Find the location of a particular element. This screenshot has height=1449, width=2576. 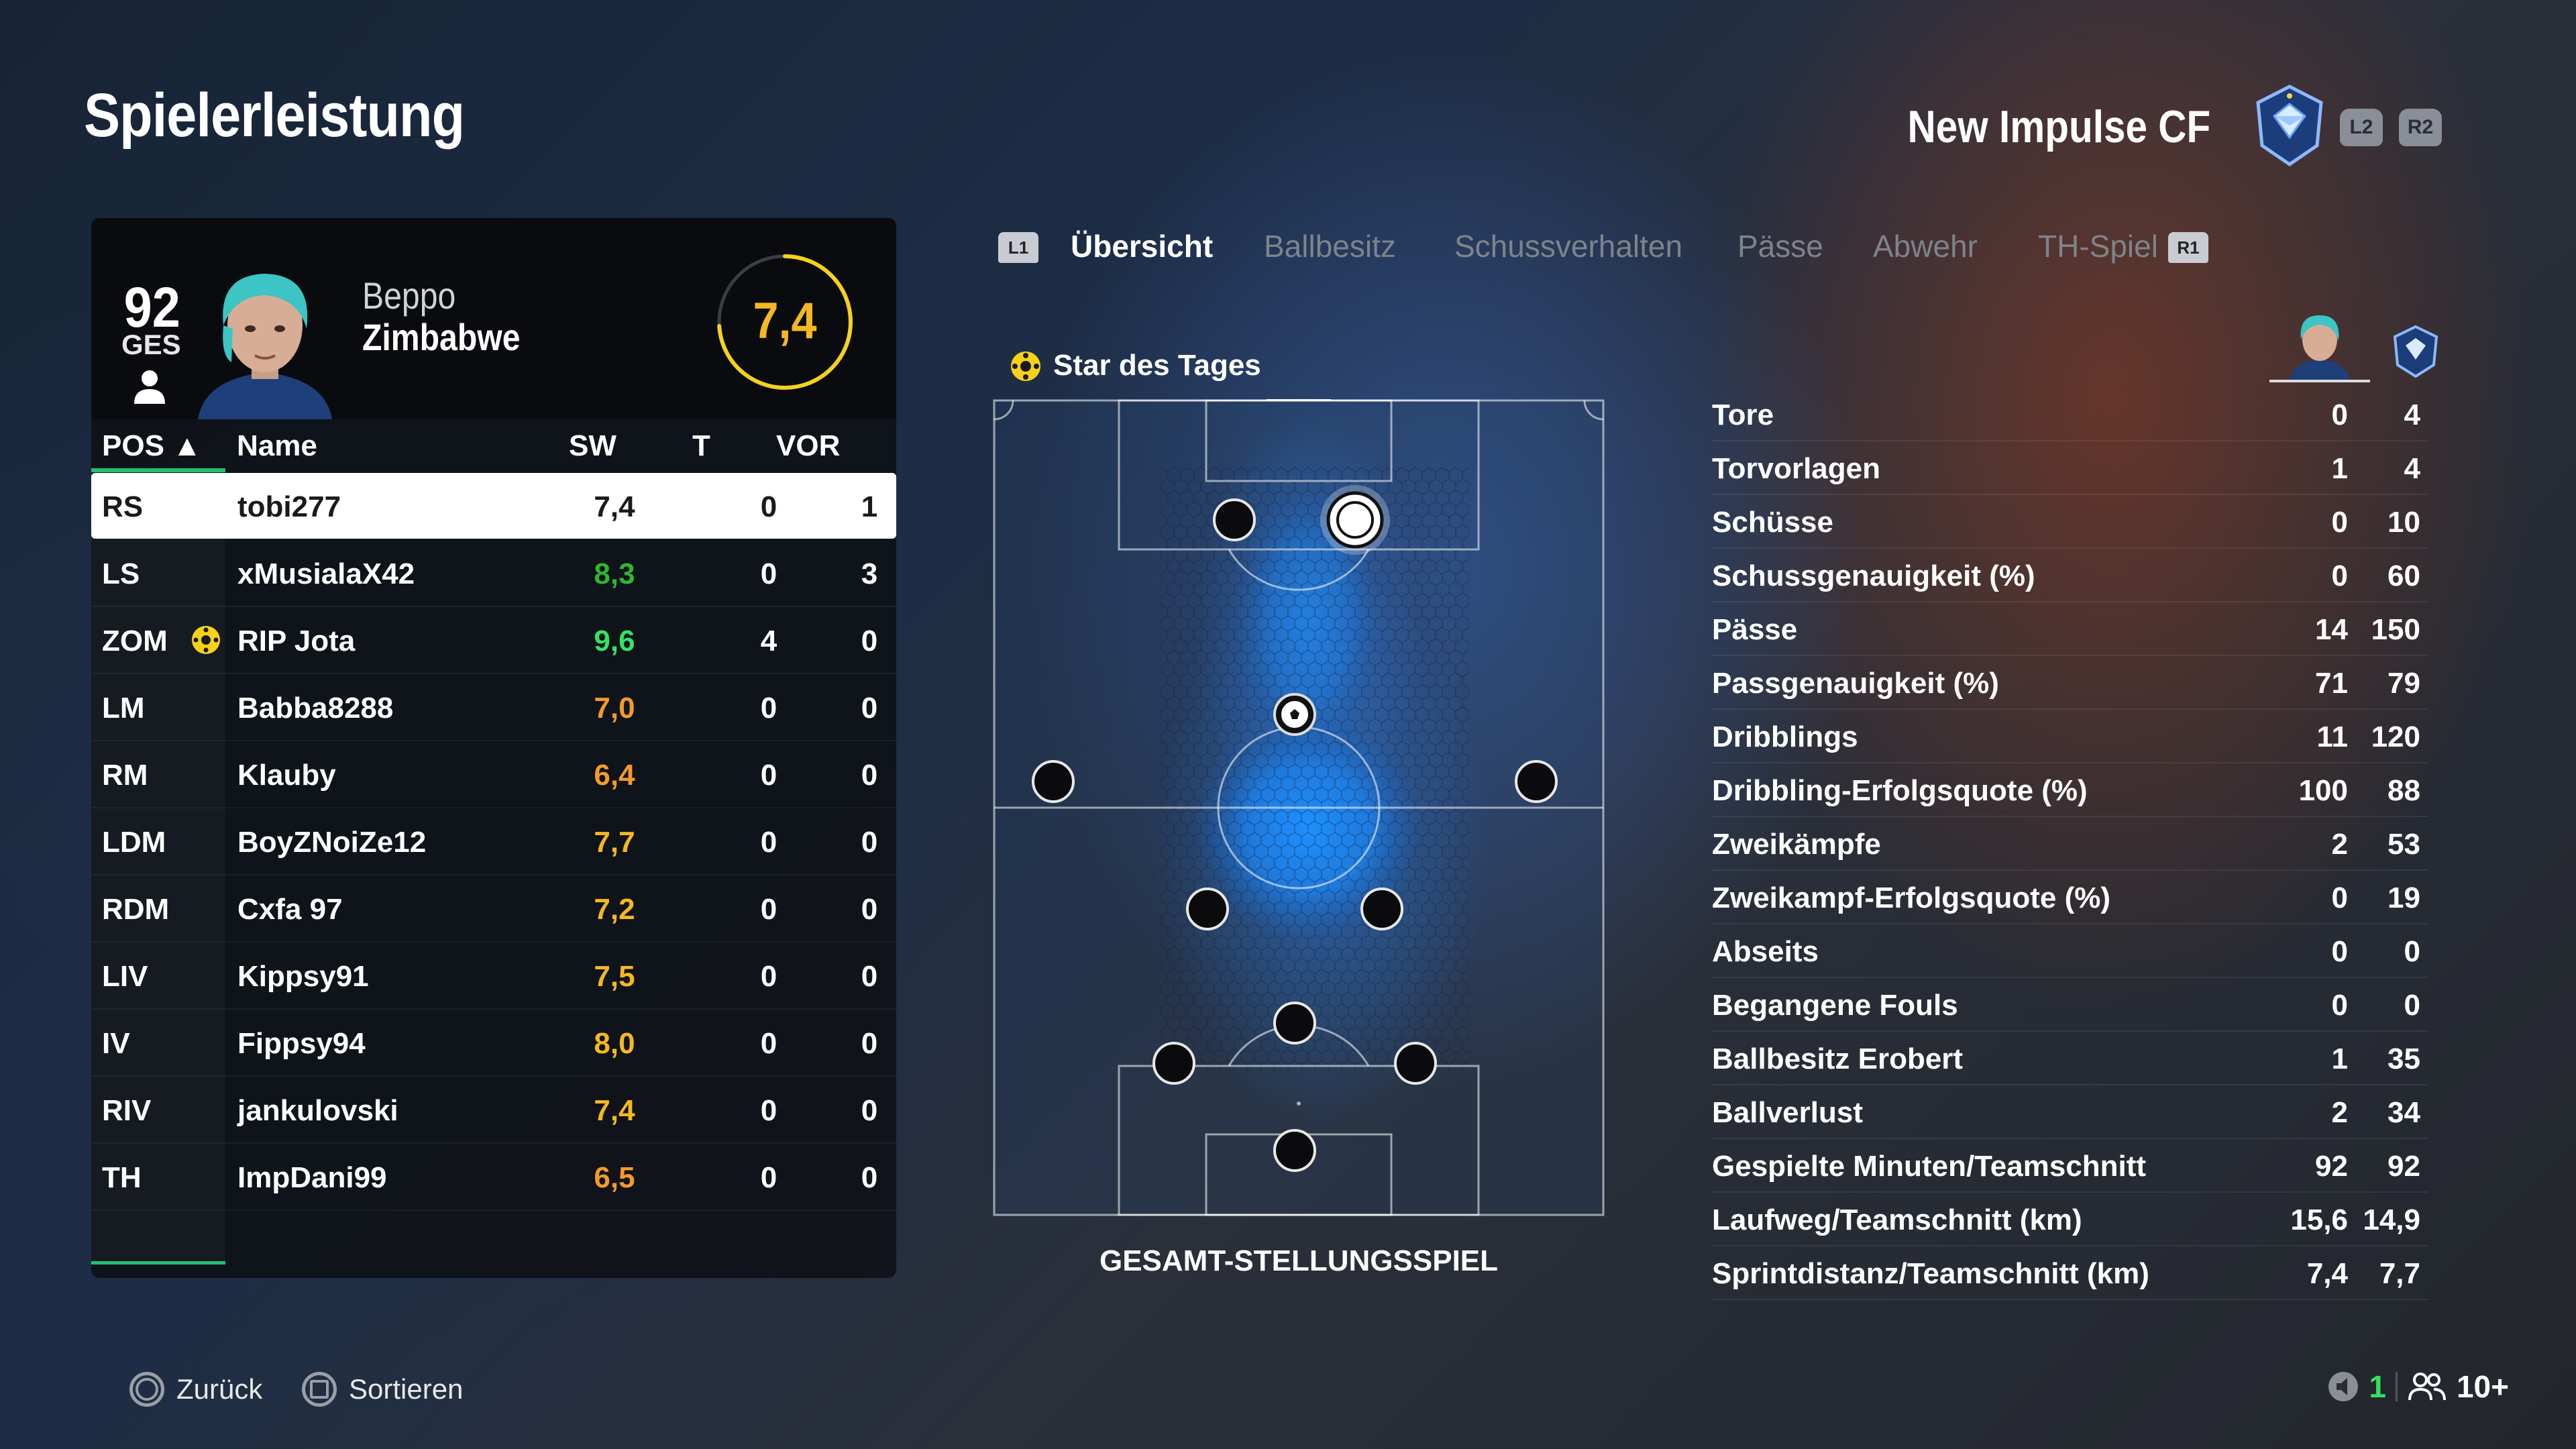

row-player-name: BoyZNoiZe12 is located at coordinates (332, 842).